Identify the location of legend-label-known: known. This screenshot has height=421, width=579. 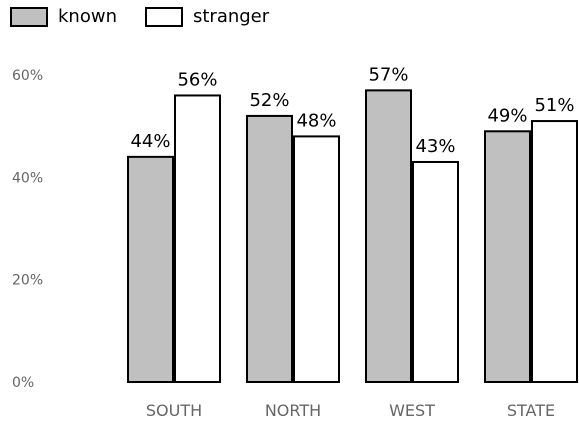
(87, 16).